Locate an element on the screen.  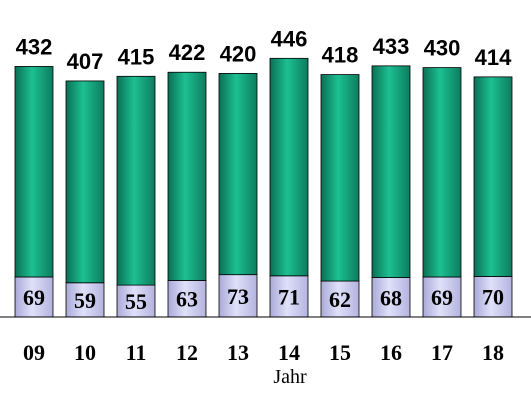
total-value-label-16: 433 is located at coordinates (391, 46).